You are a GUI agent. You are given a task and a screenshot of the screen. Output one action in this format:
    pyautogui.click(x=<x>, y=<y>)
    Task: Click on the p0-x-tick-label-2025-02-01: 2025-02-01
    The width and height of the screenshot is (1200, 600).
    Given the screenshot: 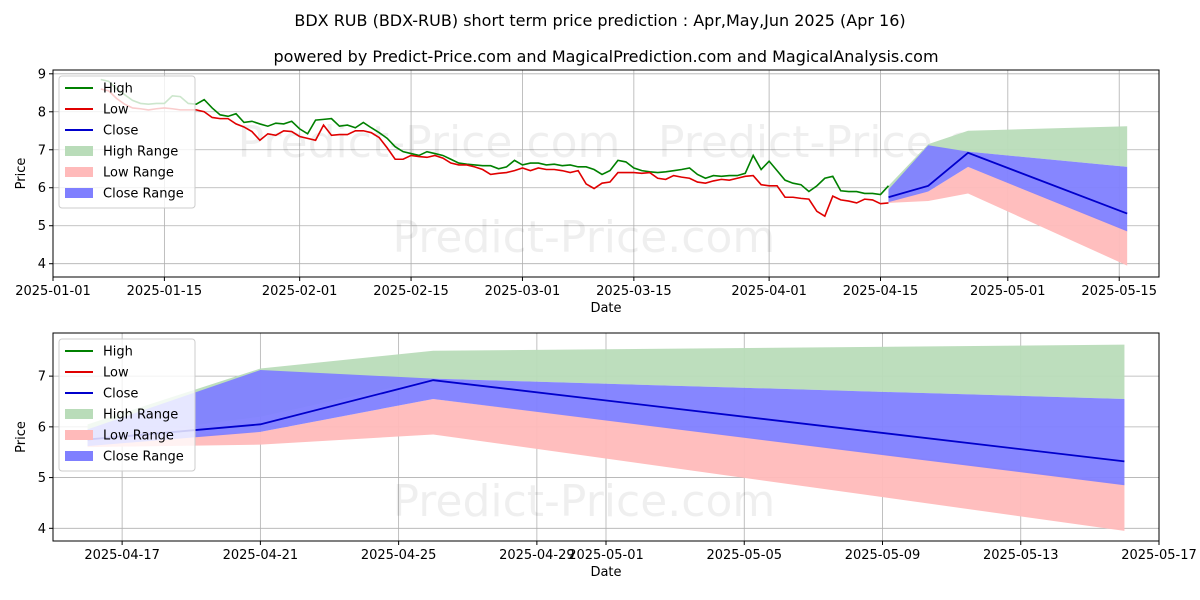 What is the action you would take?
    pyautogui.click(x=300, y=291)
    